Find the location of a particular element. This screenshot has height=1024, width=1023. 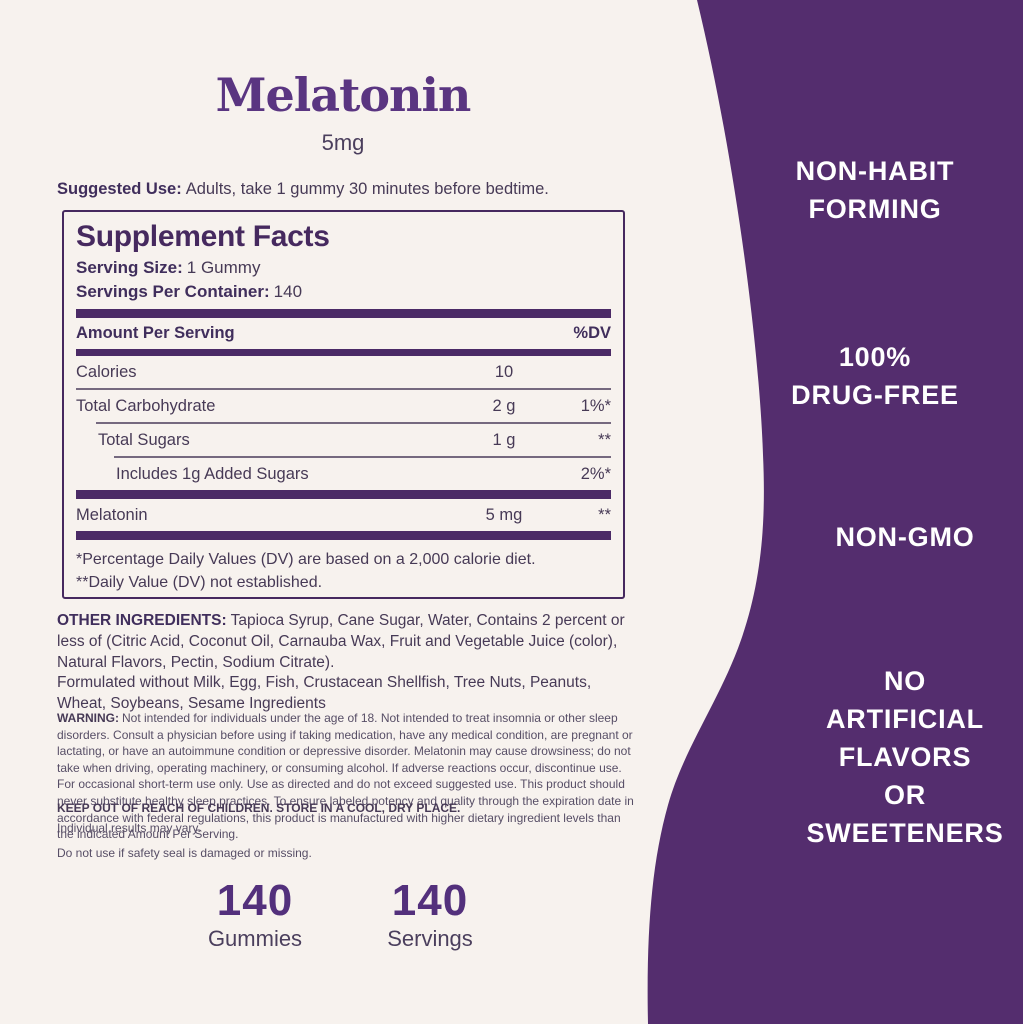

row-amount: 5 mg is located at coordinates (504, 514).